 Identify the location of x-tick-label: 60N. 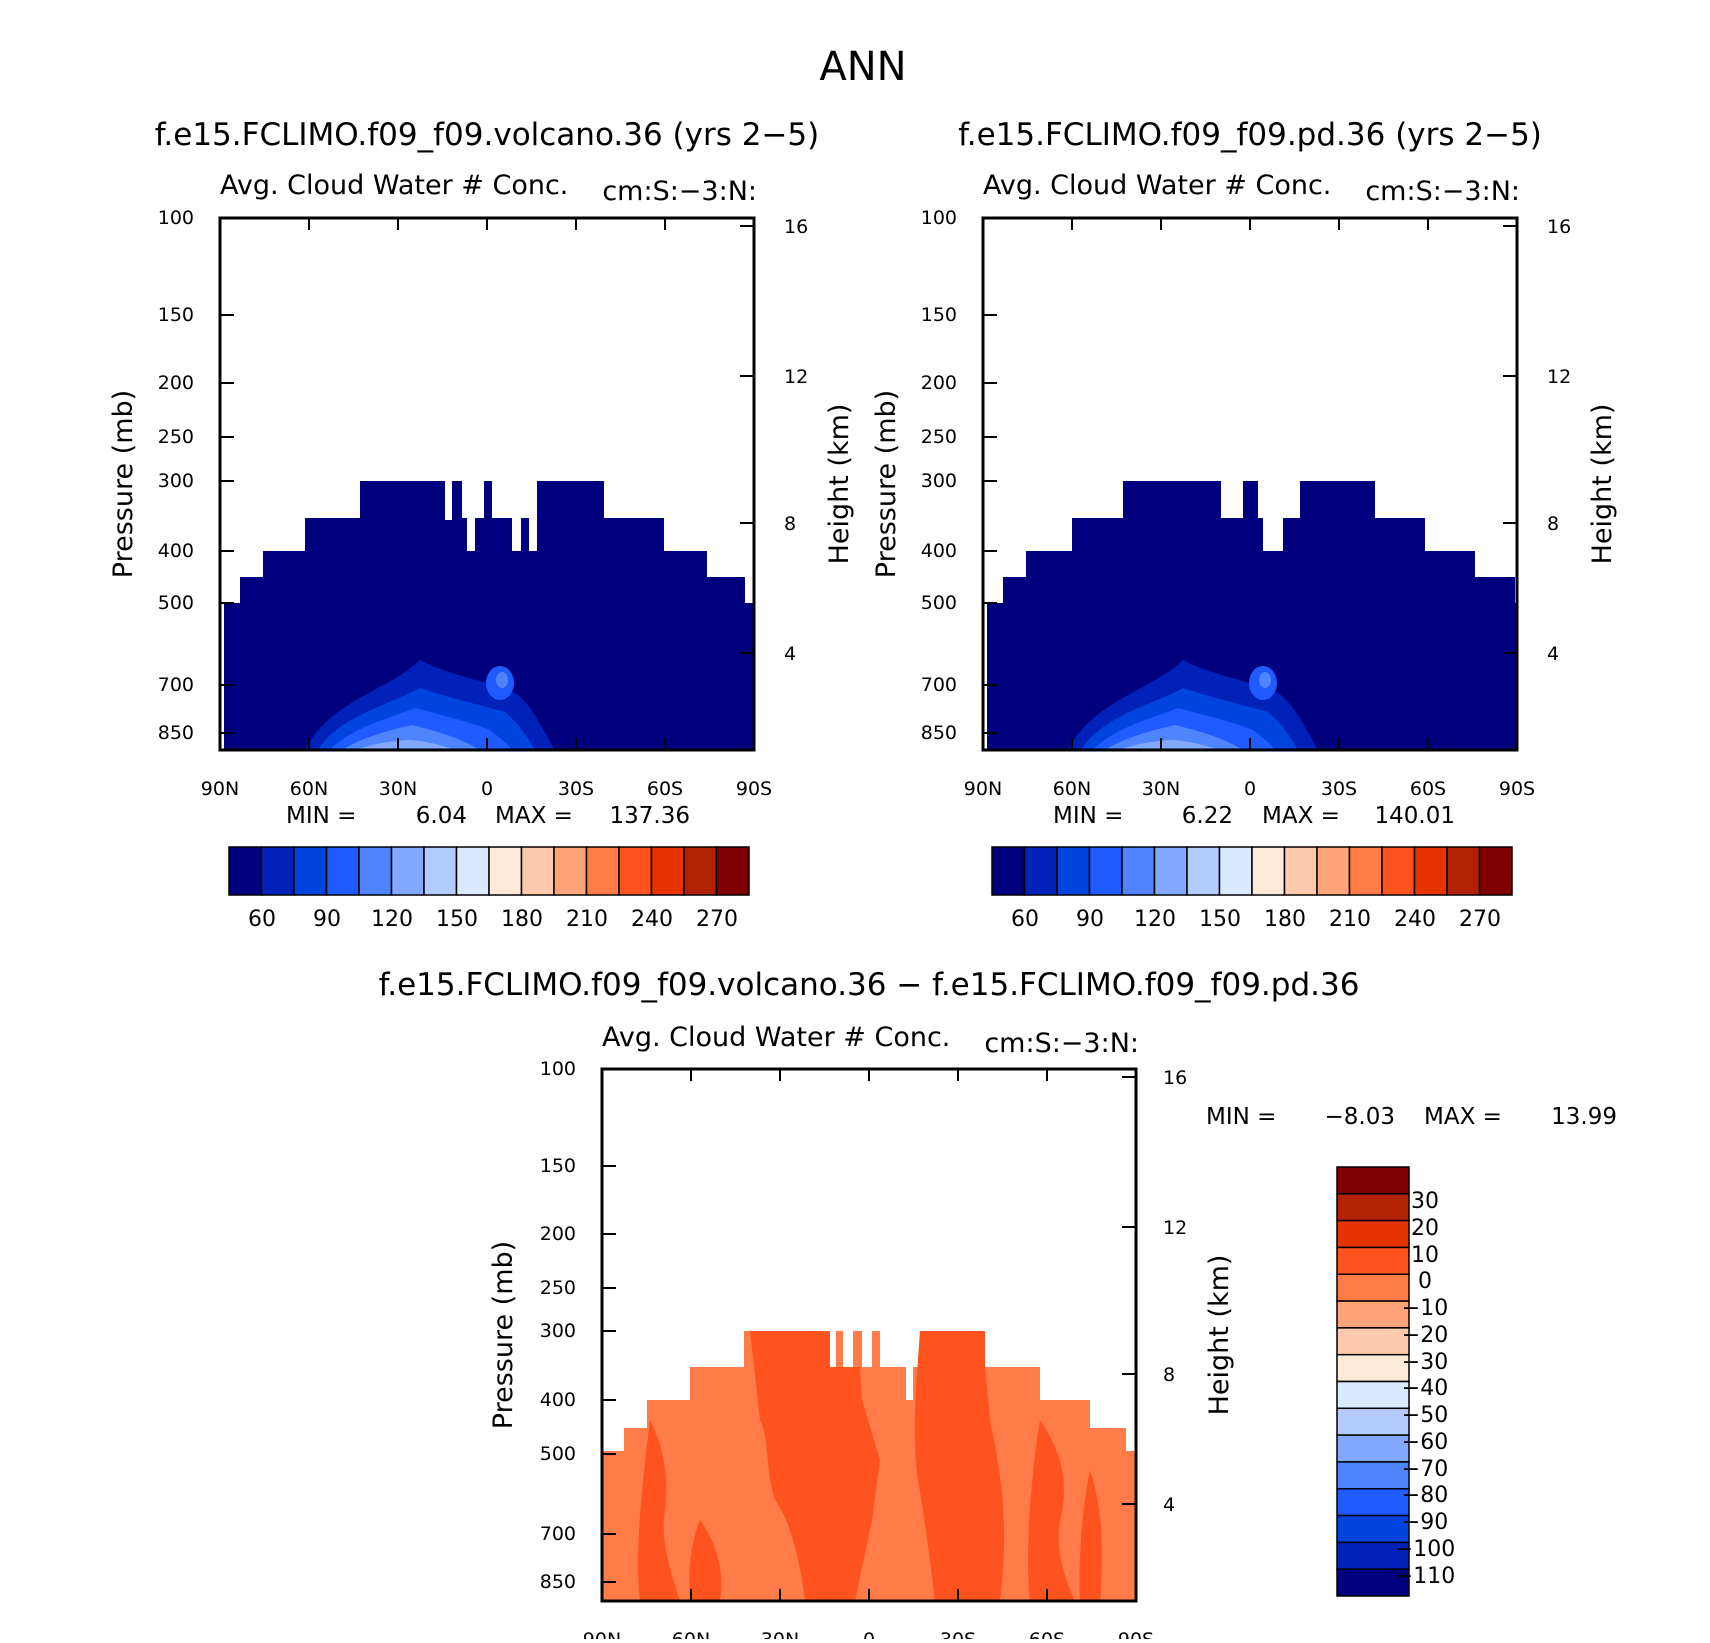
(309, 789).